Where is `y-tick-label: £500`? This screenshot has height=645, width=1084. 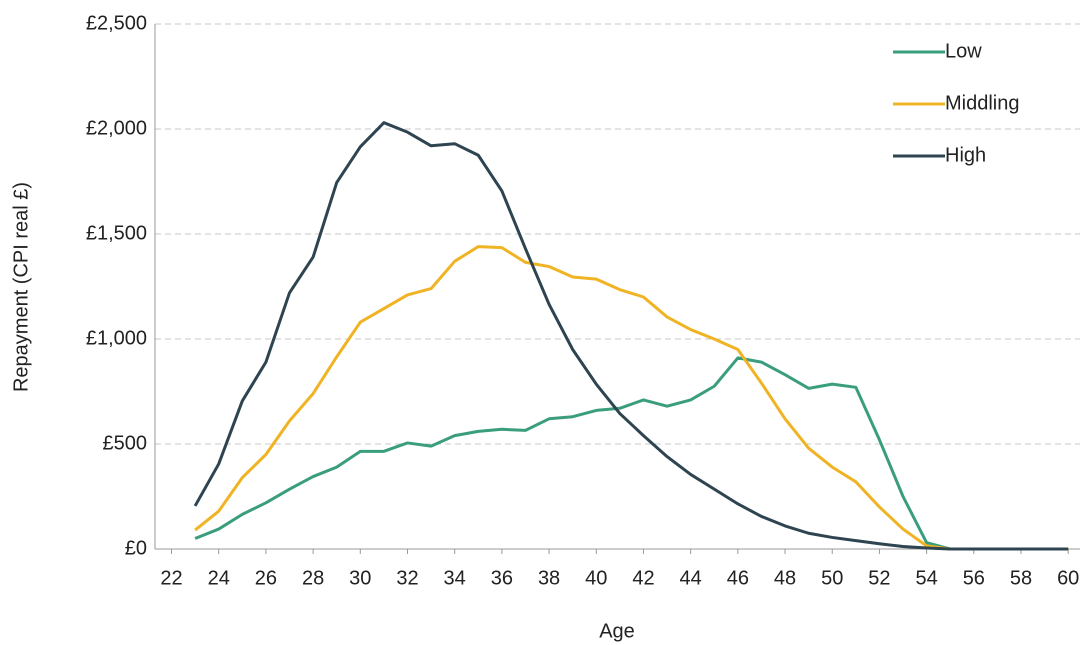 y-tick-label: £500 is located at coordinates (125, 443).